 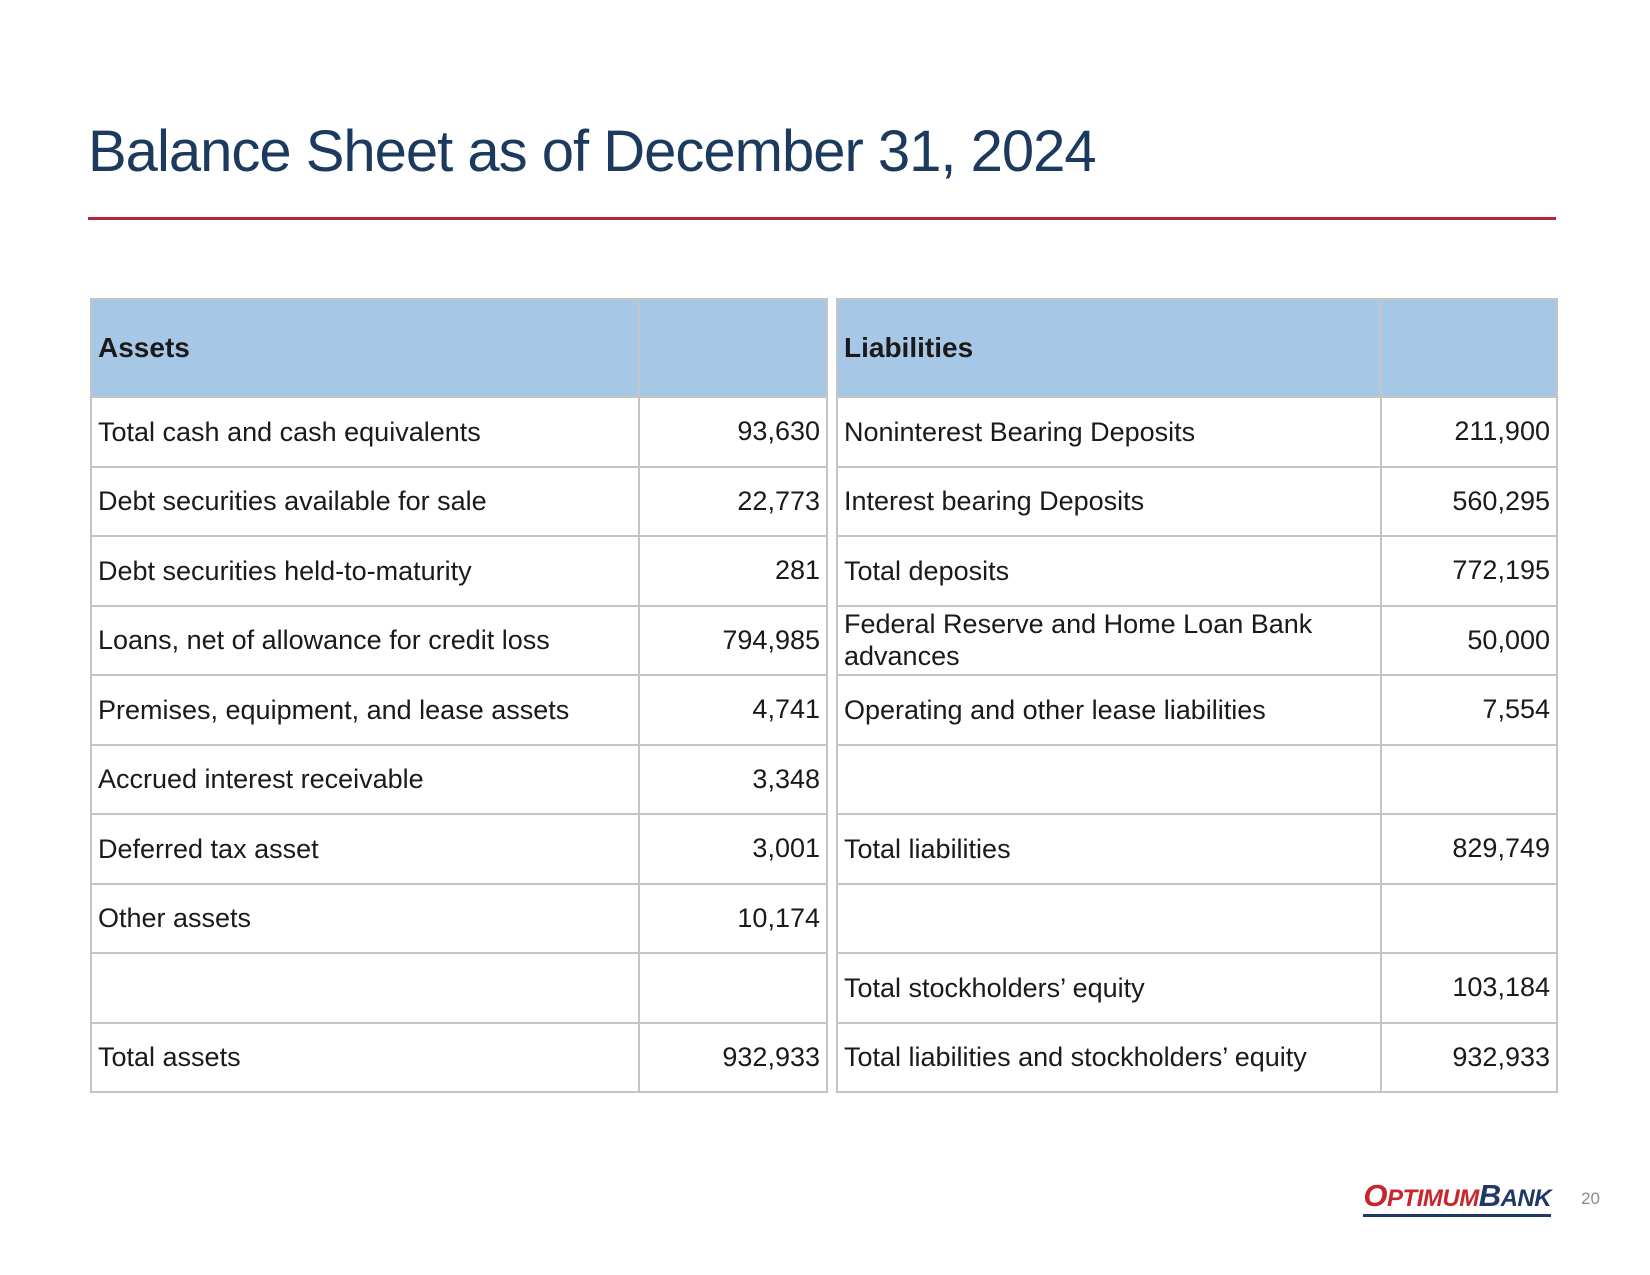 I want to click on optimumbank-logo: OPTIMUMBANK, so click(x=1457, y=1197).